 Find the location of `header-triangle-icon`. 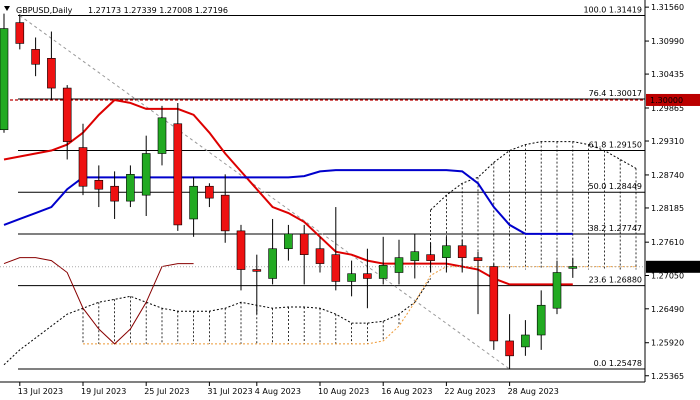

header-triangle-icon is located at coordinates (7, 8).